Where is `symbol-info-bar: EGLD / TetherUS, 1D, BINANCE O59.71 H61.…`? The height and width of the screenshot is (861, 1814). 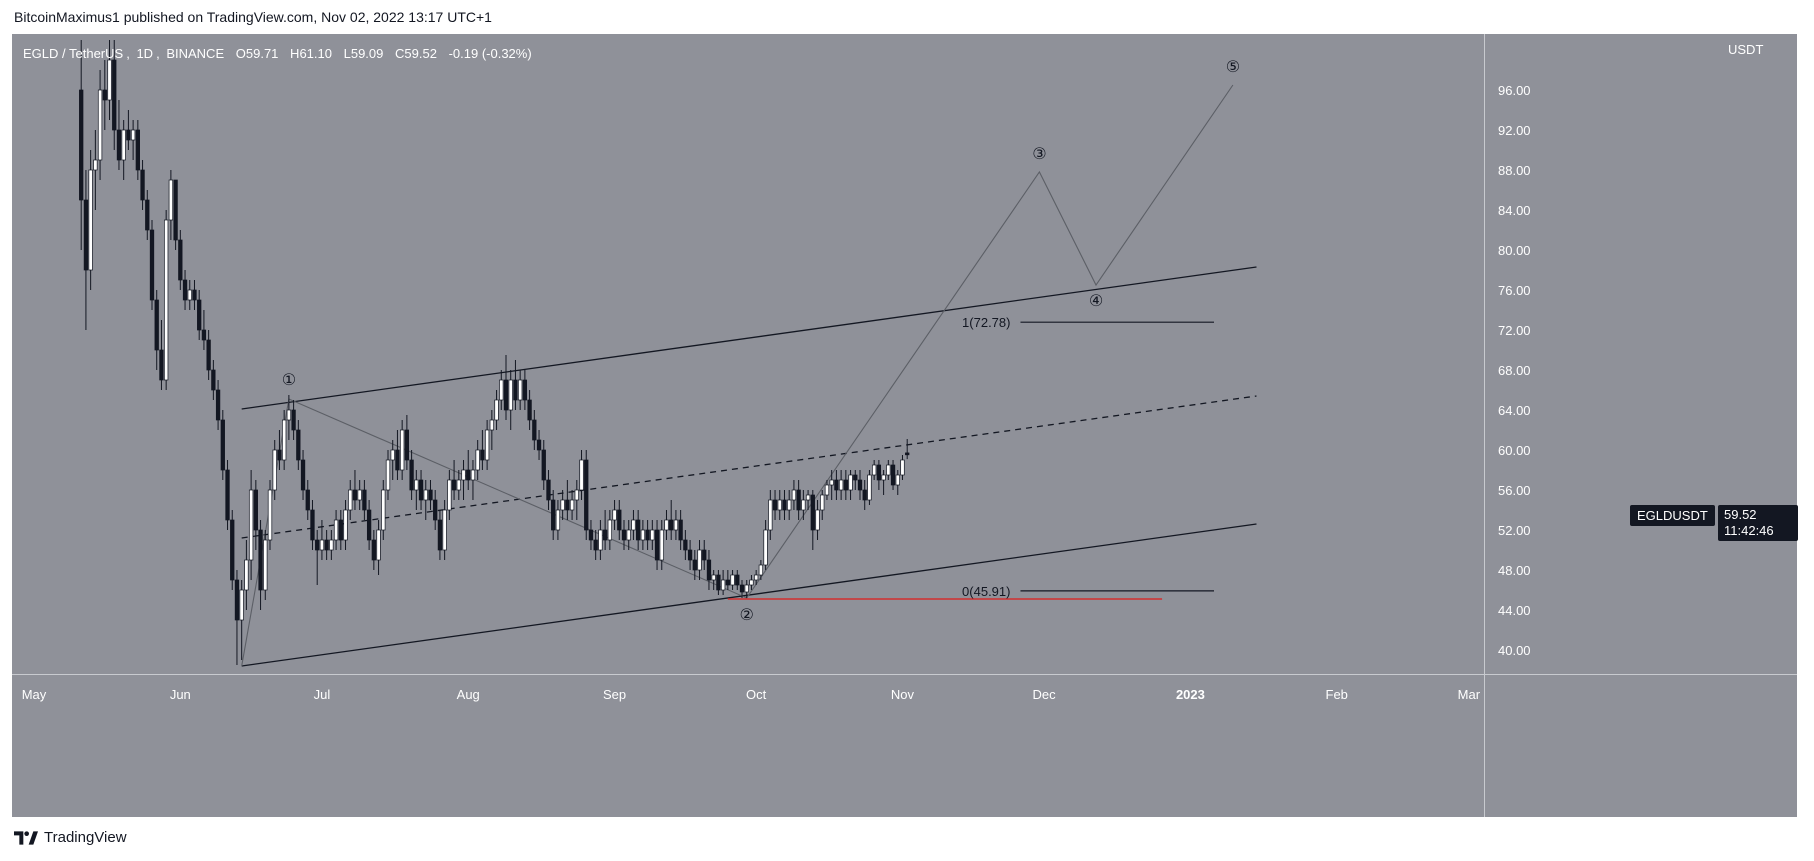
symbol-info-bar: EGLD / TetherUS, 1D, BINANCE O59.71 H61.… is located at coordinates (277, 53).